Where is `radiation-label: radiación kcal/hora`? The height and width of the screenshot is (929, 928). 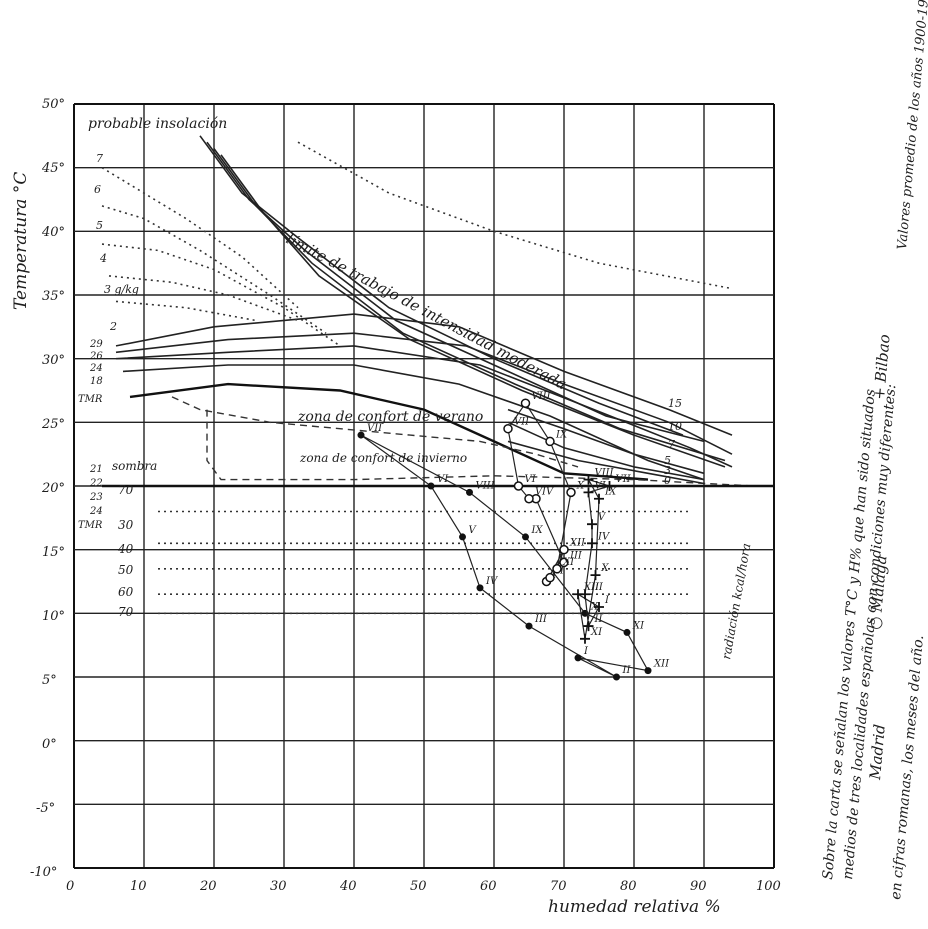
radiation-label: radiación kcal/hora is located at coordinates (736, 601).